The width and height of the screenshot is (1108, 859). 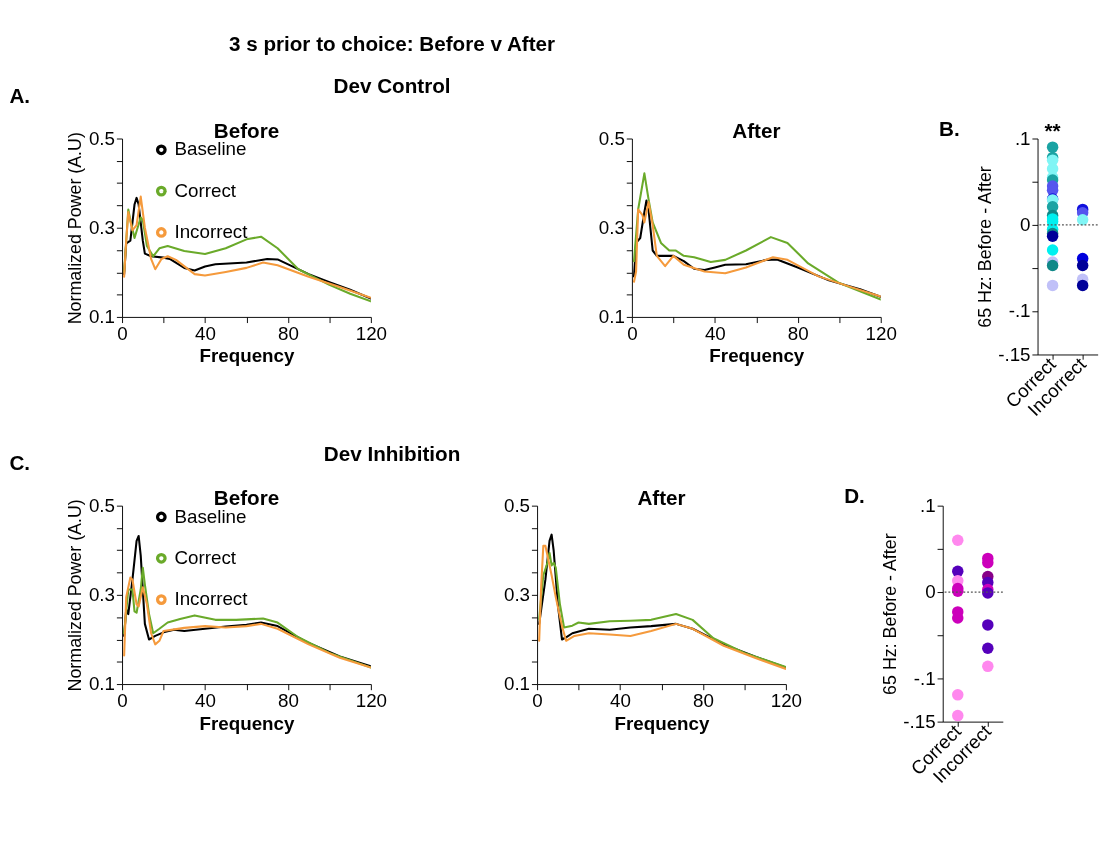 I want to click on text: Dev Control, so click(x=392, y=86).